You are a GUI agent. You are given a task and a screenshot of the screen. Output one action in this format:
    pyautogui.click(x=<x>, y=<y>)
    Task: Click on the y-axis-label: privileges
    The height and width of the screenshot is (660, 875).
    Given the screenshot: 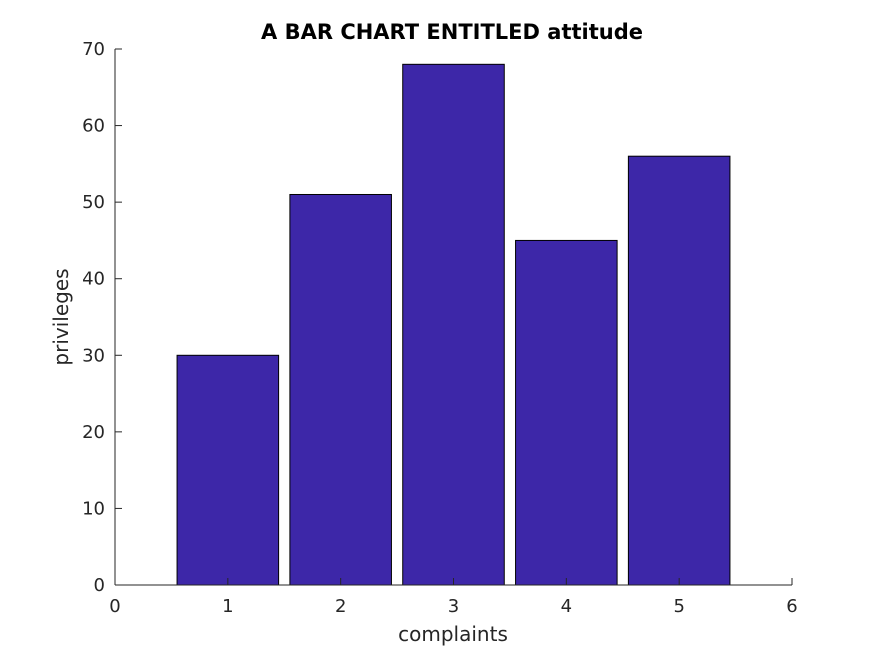 What is the action you would take?
    pyautogui.click(x=61, y=316)
    